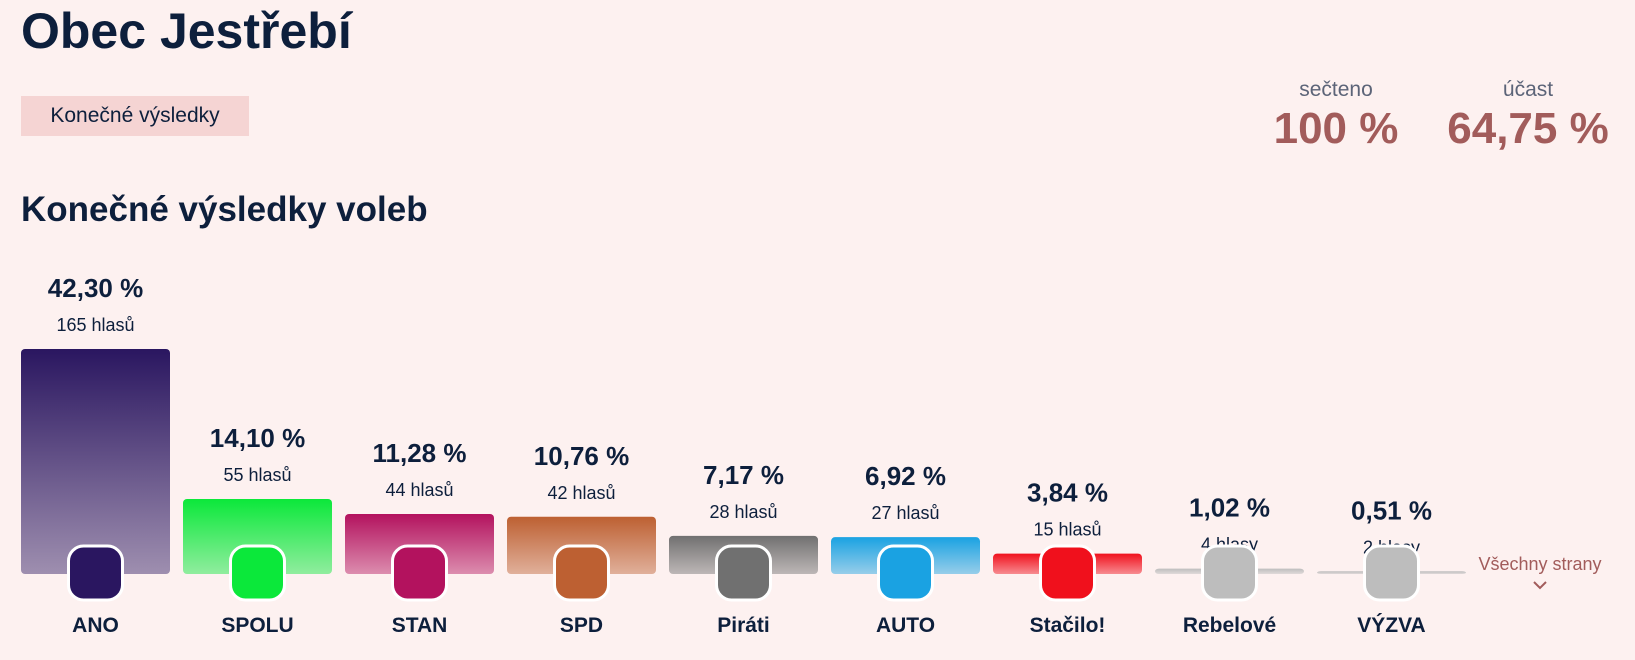  What do you see at coordinates (1528, 128) in the screenshot?
I see `stat-value: 64,75 %` at bounding box center [1528, 128].